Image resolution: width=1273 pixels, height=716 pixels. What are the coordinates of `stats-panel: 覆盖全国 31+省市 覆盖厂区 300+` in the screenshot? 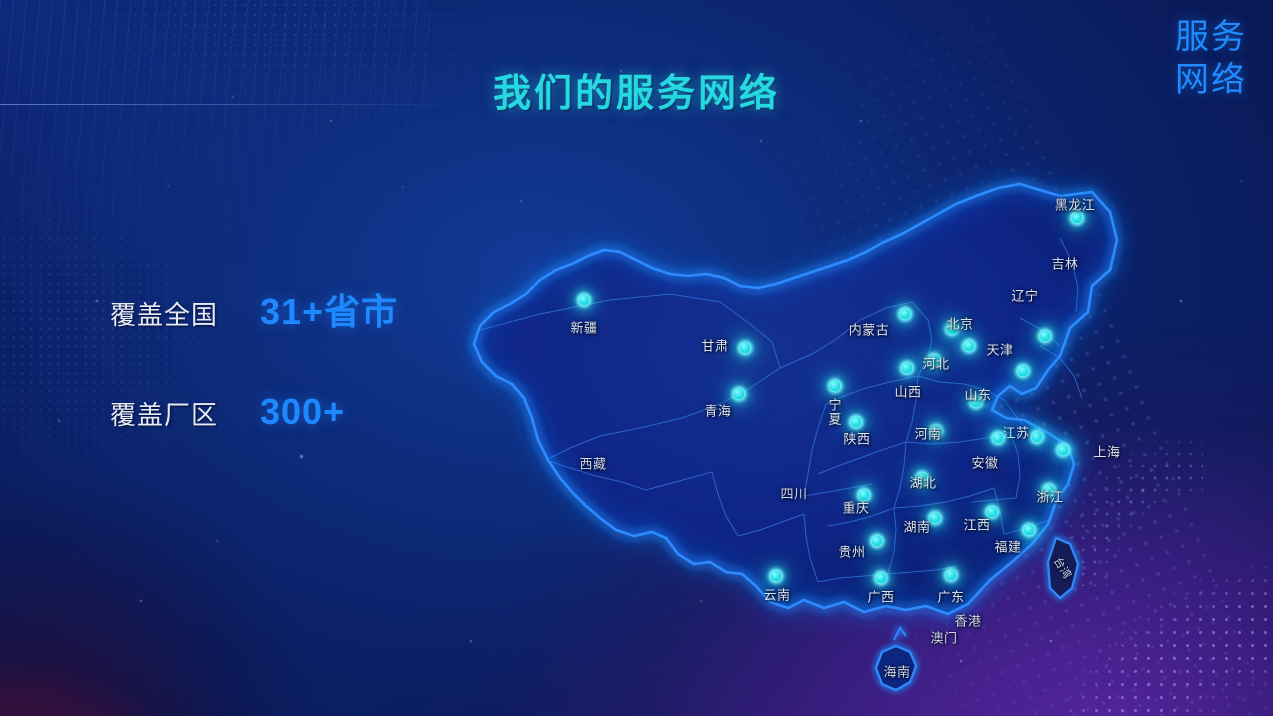 It's located at (254, 386).